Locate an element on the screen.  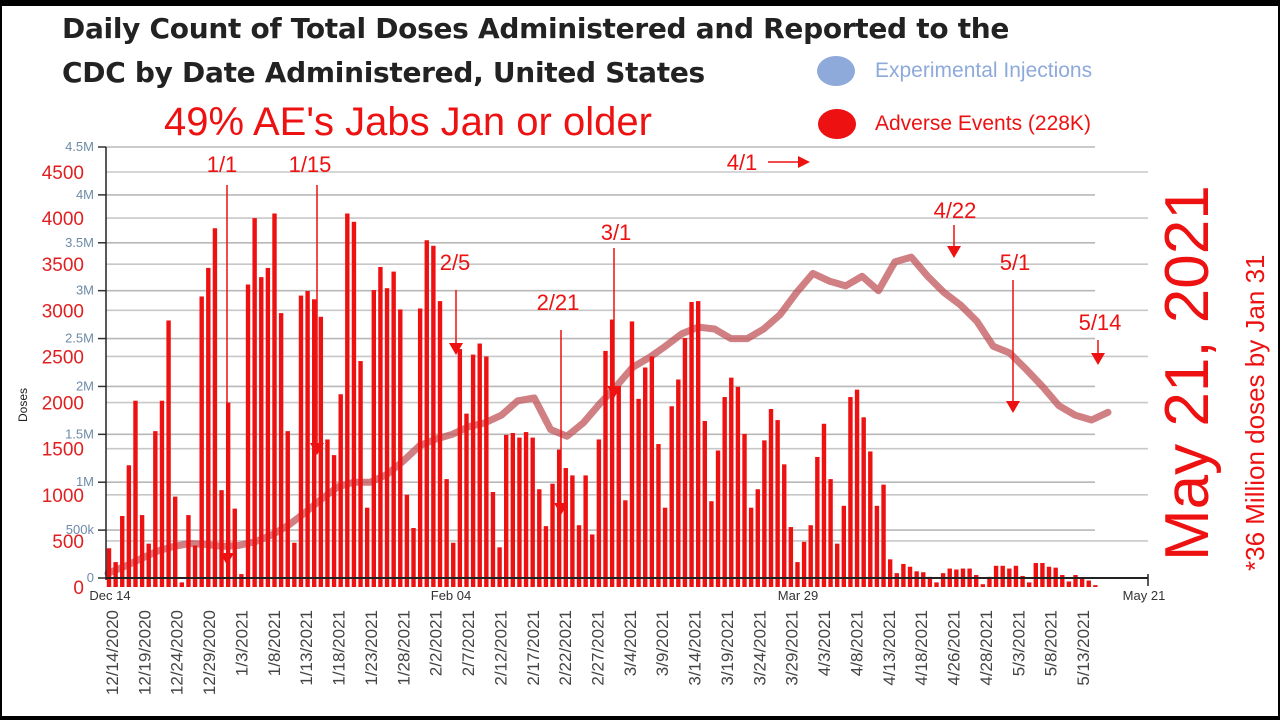
x-tick-label: 1/18/2021 is located at coordinates (339, 648).